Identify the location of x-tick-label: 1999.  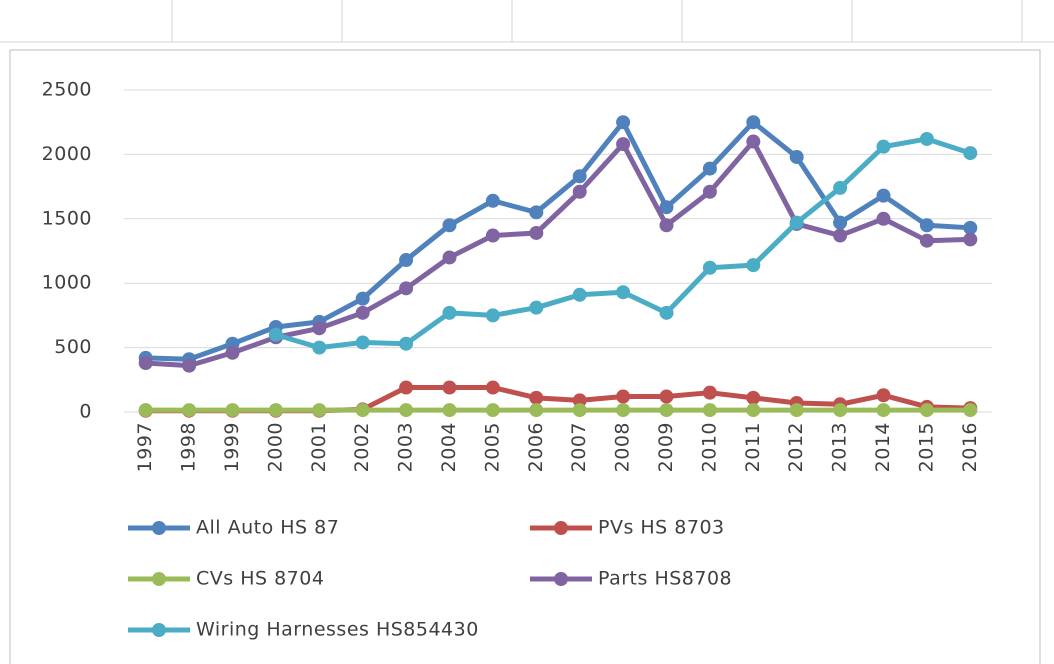
(232, 447).